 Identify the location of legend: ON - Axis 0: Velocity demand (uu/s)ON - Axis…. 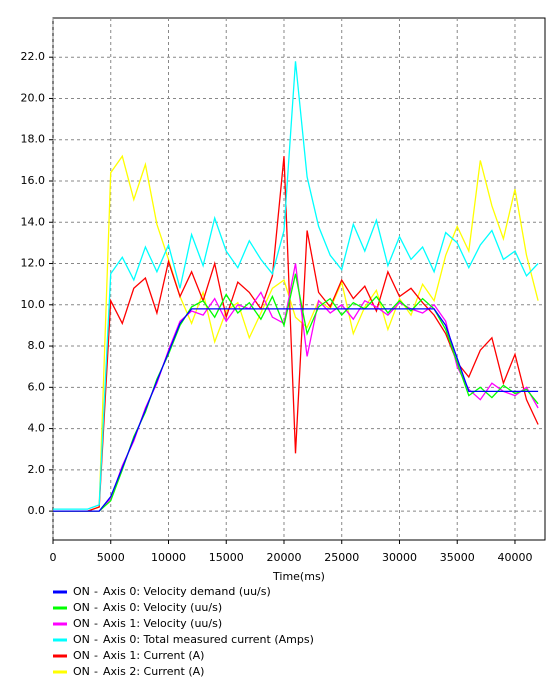
(183, 631).